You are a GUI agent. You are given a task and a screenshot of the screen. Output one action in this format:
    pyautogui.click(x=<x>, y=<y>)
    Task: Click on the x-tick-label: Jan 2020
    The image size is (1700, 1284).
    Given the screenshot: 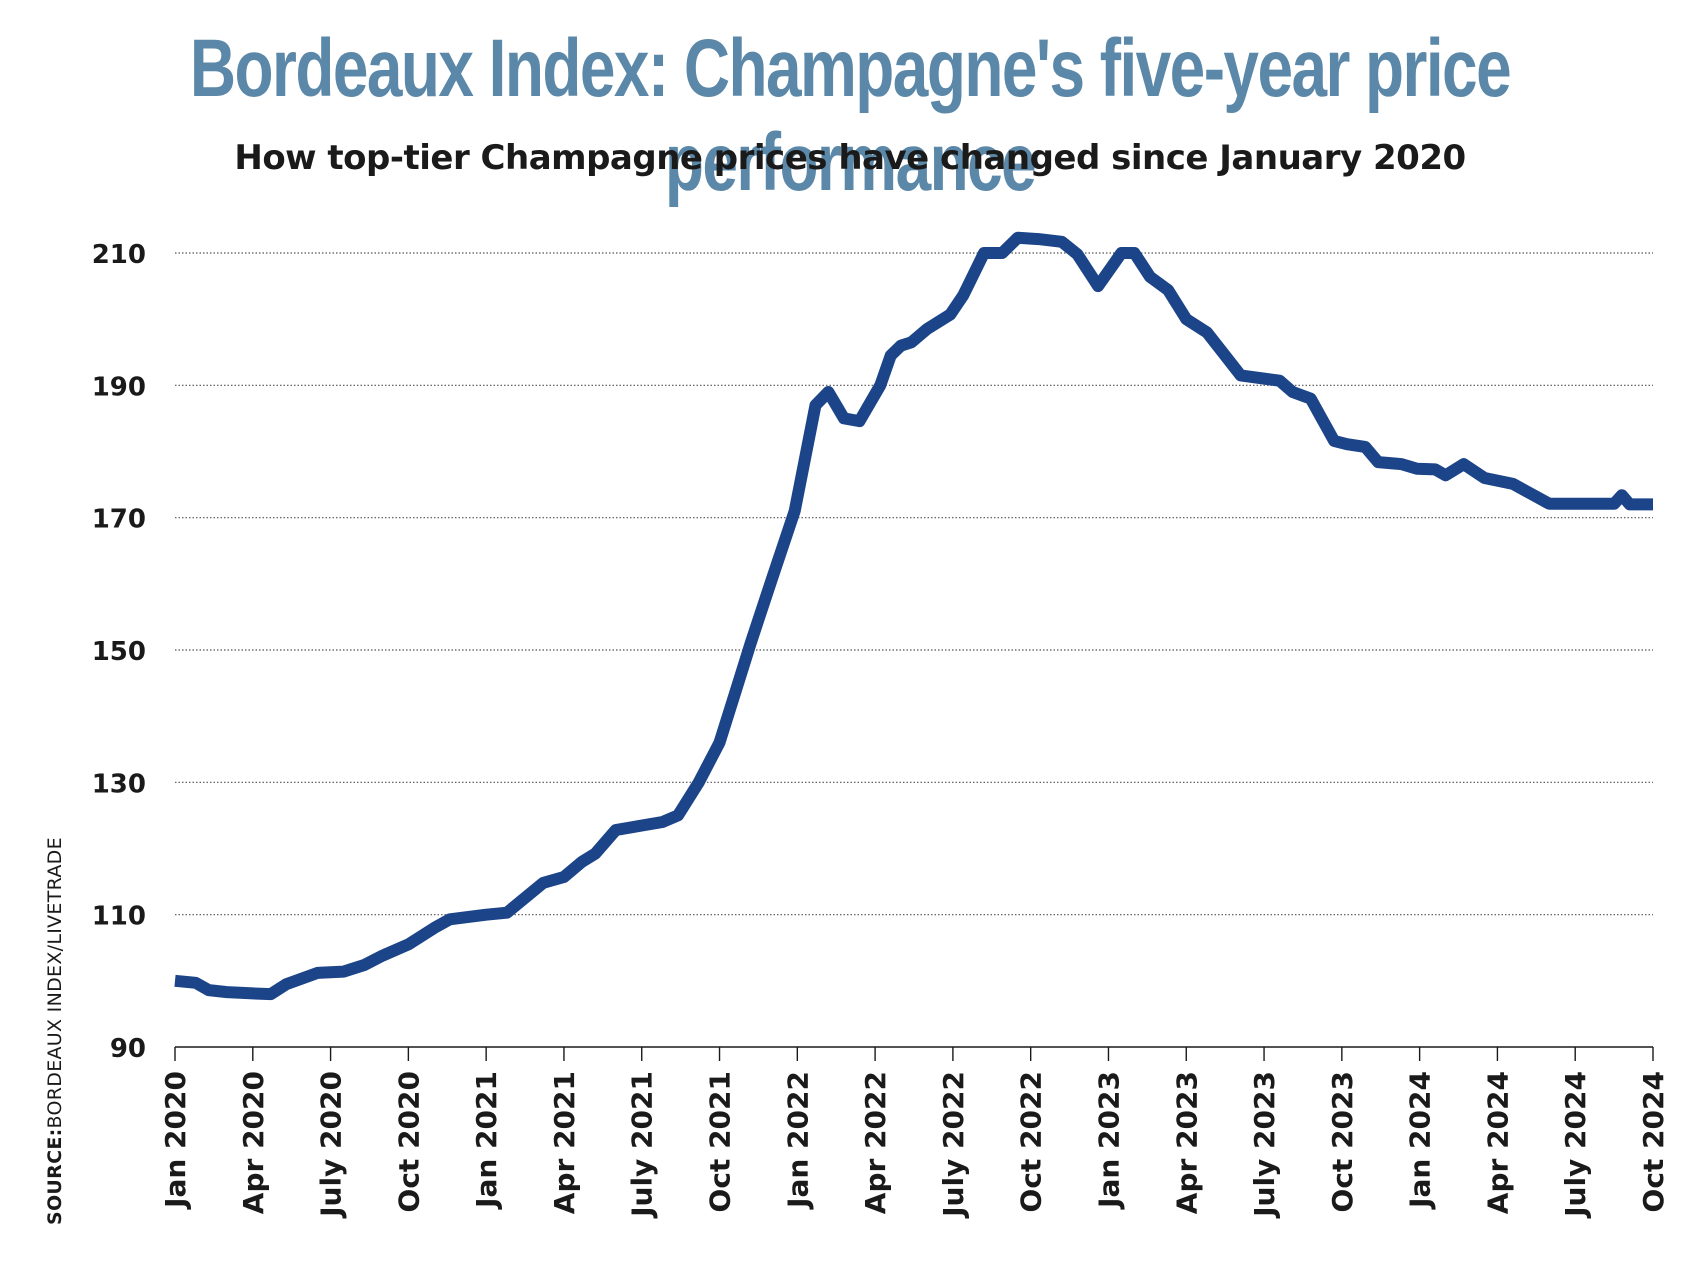 What is the action you would take?
    pyautogui.click(x=175, y=1140)
    